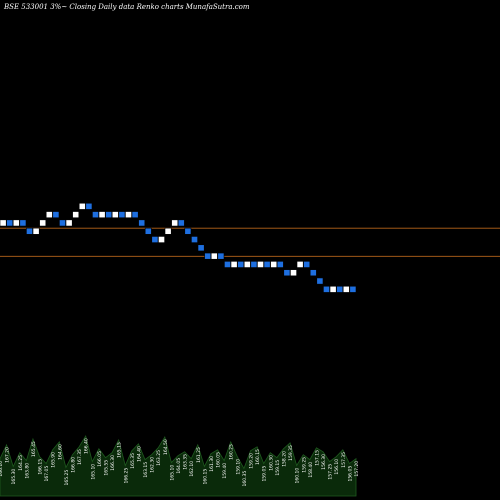 The image size is (500, 500). What do you see at coordinates (87, 446) in the screenshot?
I see `volume-label-14: 166.40` at bounding box center [87, 446].